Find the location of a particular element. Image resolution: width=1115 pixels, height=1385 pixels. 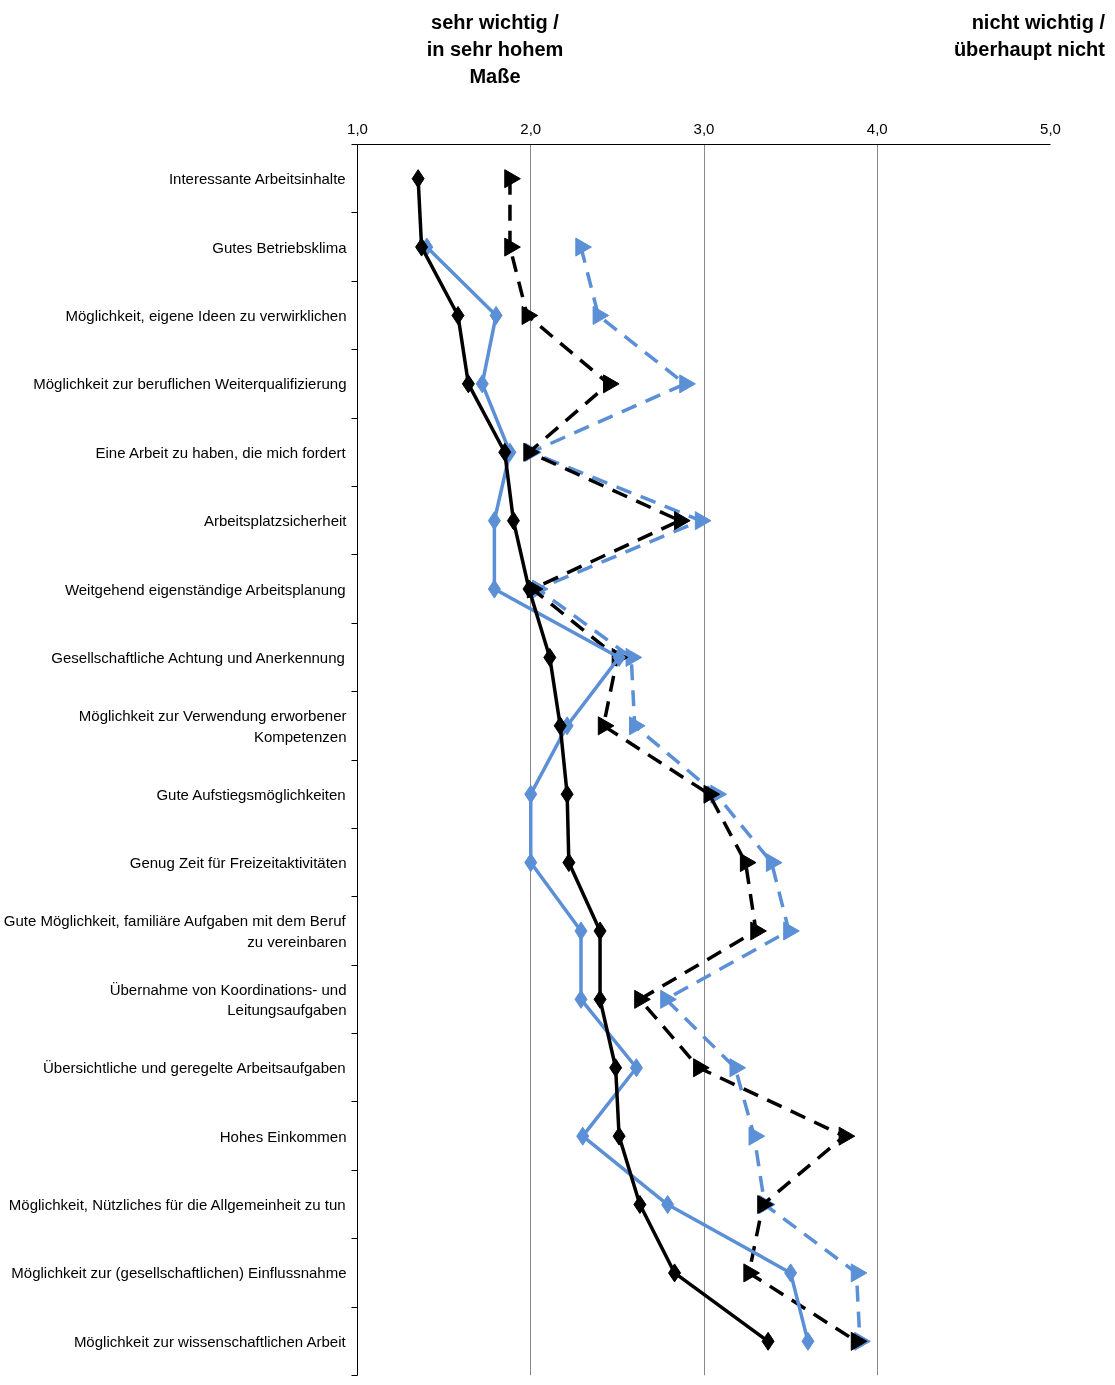

y-tick-label: Möglichkeit, Nützliches für die Allgemeinheit zu tun is located at coordinates (177, 1205).